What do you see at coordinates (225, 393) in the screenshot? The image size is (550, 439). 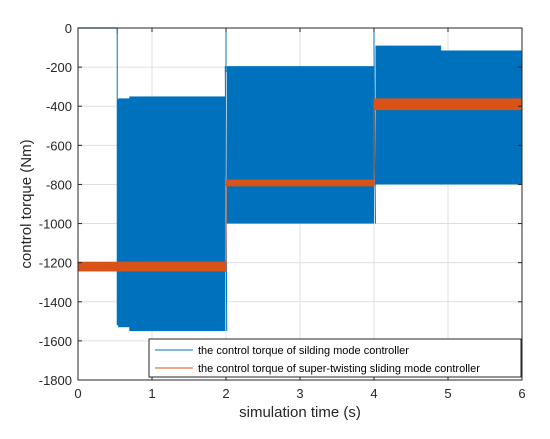 I see `x-tick-label: 2` at bounding box center [225, 393].